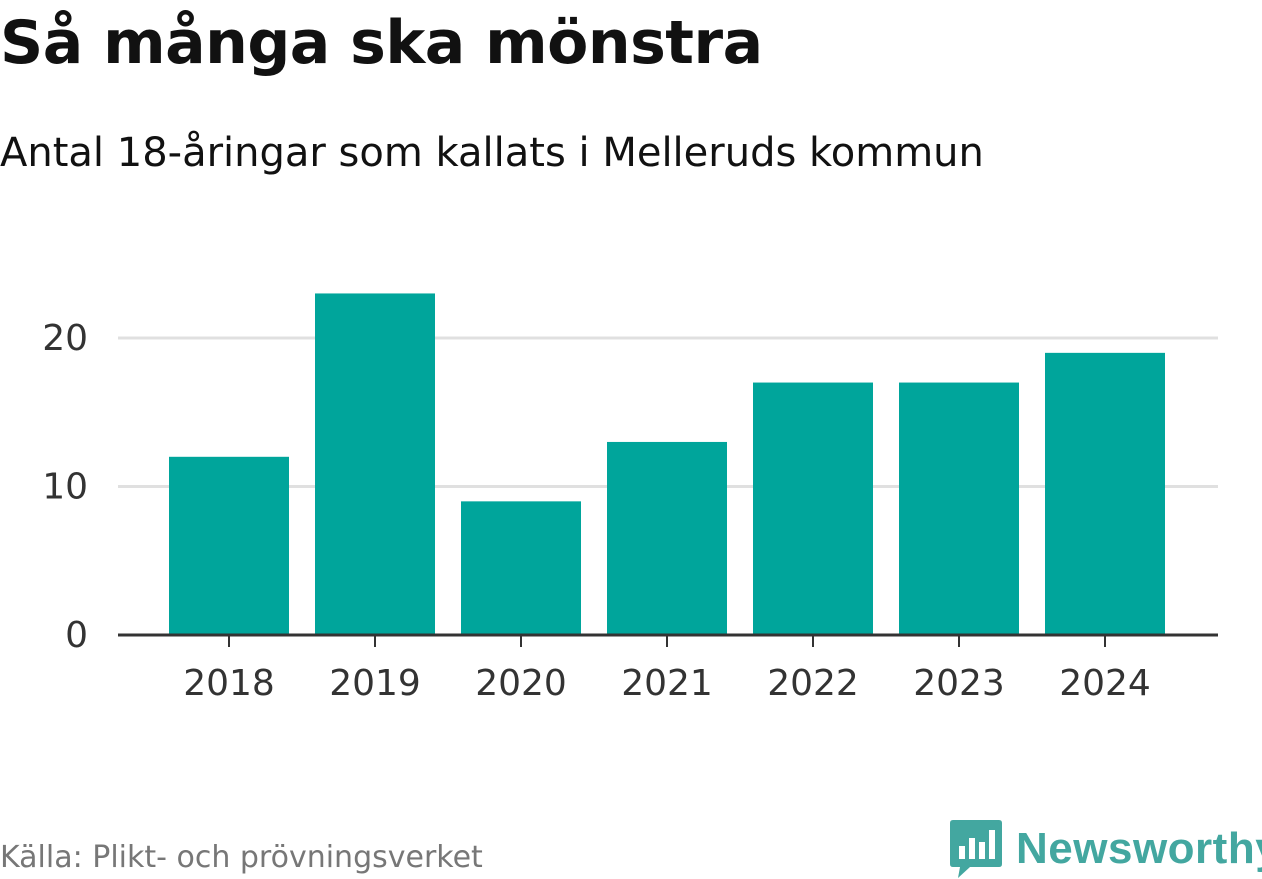 The image size is (1262, 879). Describe the element at coordinates (241, 857) in the screenshot. I see `source-note: Källa: Plikt- och prövningsverket` at that location.